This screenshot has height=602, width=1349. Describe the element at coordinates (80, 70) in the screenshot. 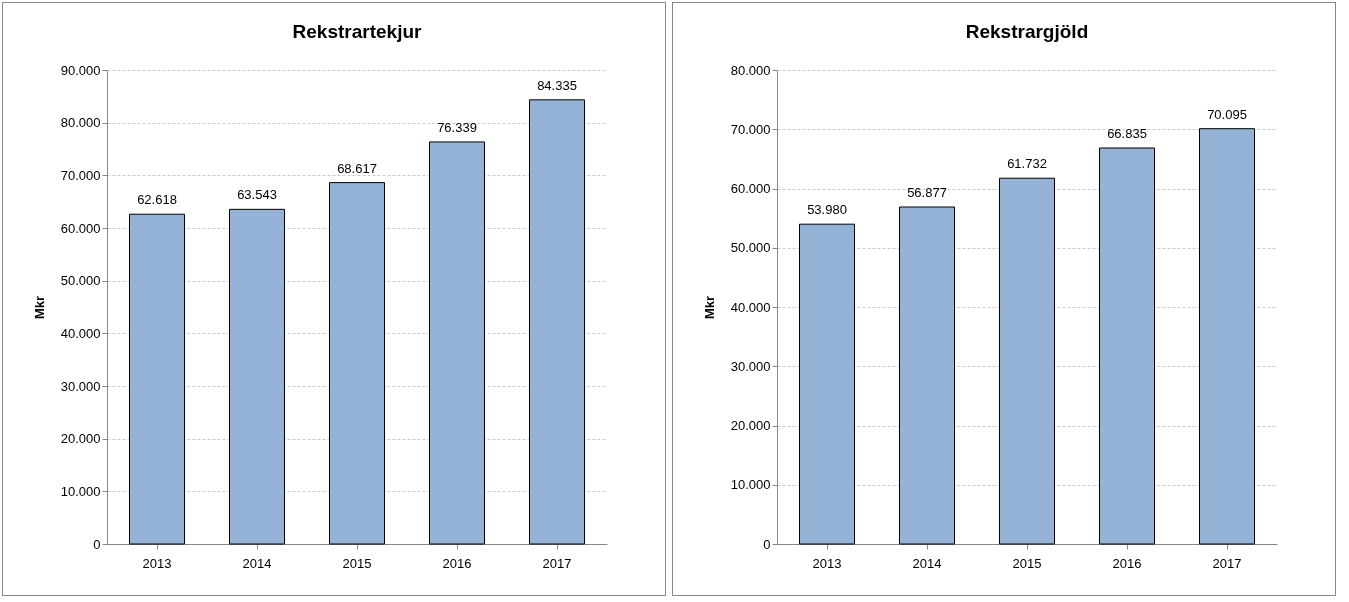

I see `y-tick-label: 90.000` at that location.